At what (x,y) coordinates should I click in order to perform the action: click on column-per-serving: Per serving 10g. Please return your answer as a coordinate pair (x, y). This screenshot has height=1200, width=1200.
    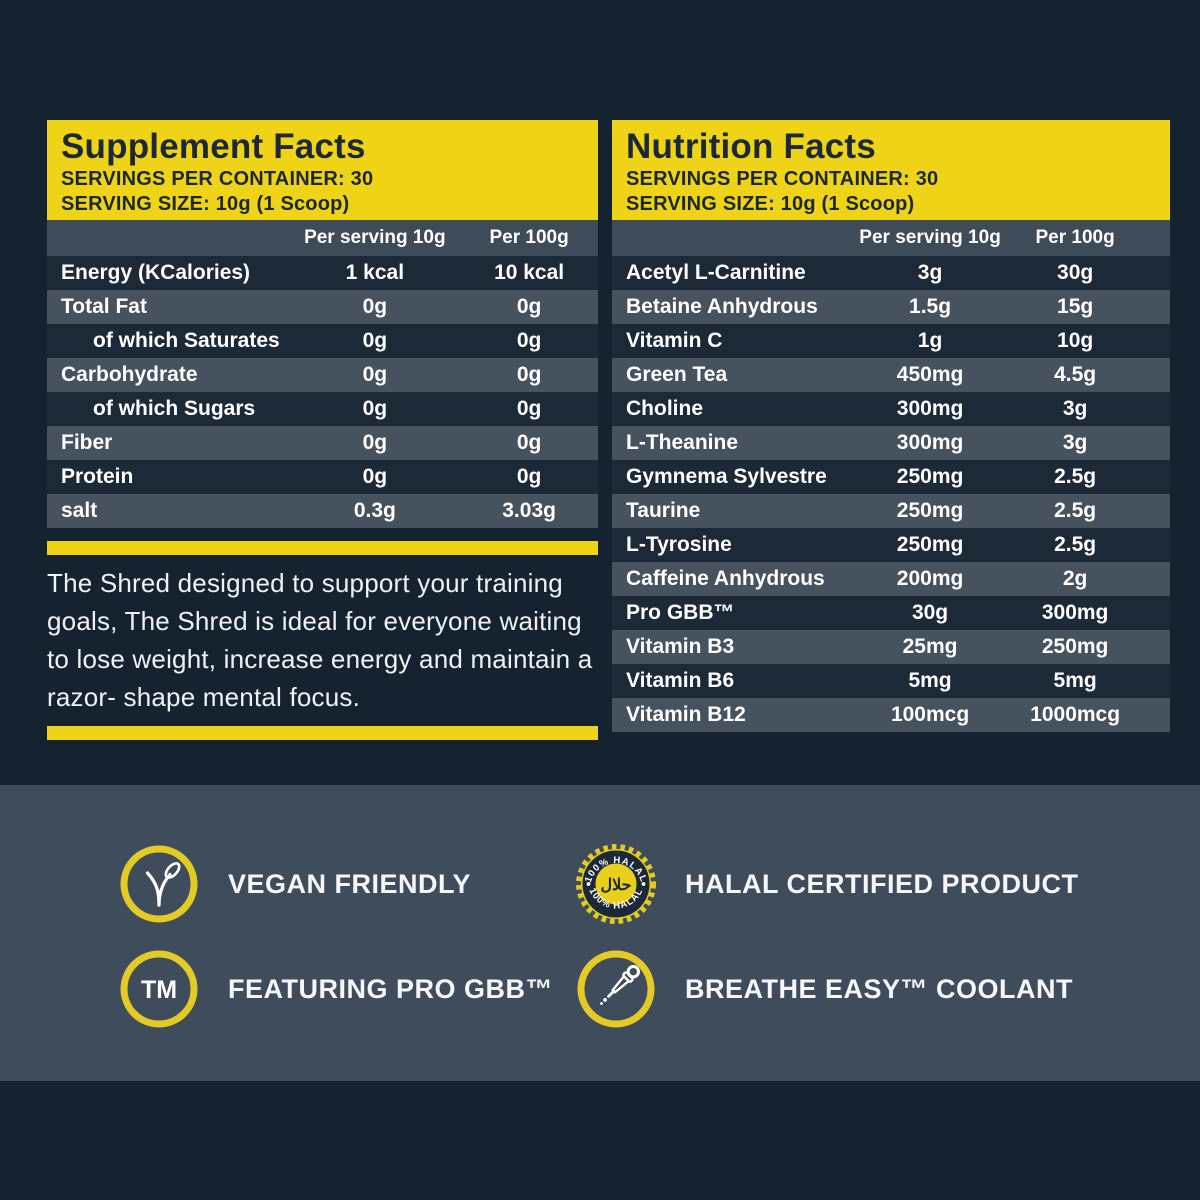
    Looking at the image, I should click on (930, 237).